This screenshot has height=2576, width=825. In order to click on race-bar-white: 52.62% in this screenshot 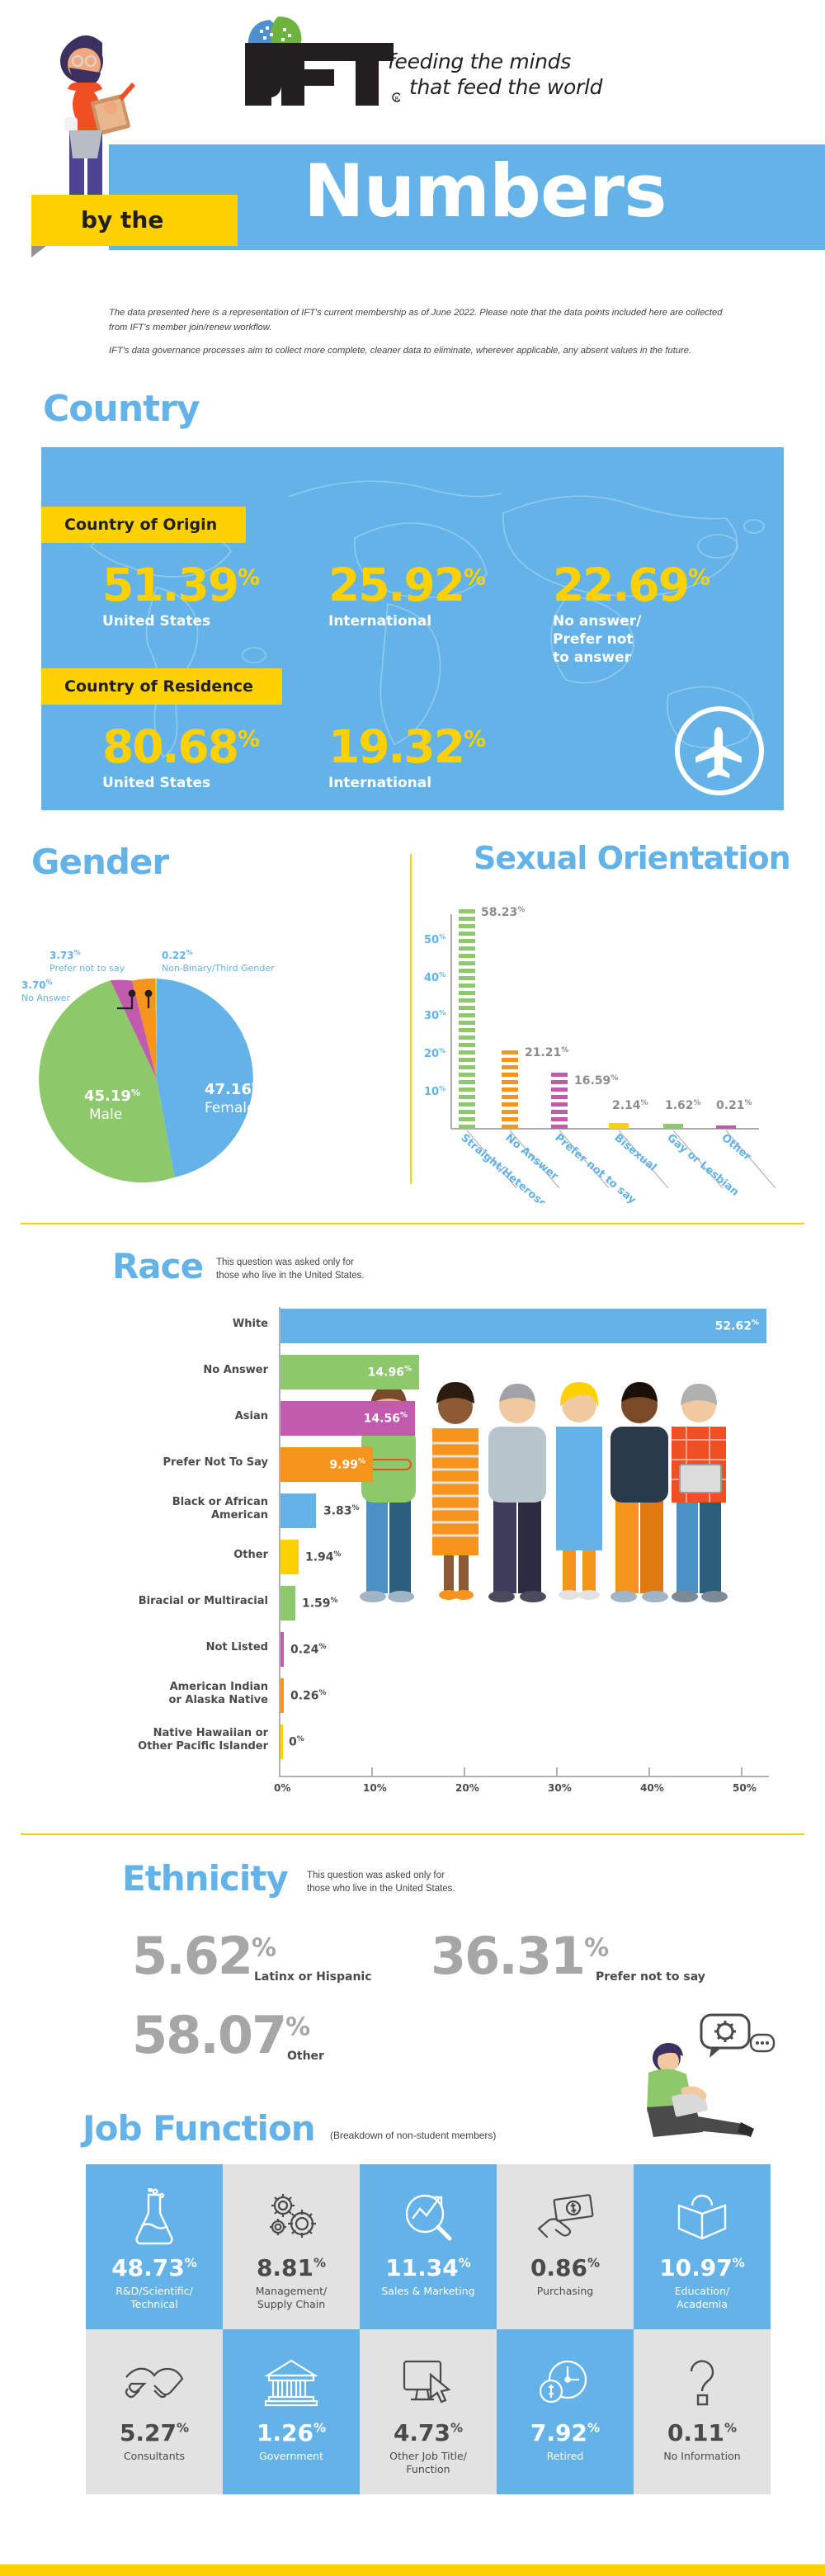, I will do `click(523, 1326)`.